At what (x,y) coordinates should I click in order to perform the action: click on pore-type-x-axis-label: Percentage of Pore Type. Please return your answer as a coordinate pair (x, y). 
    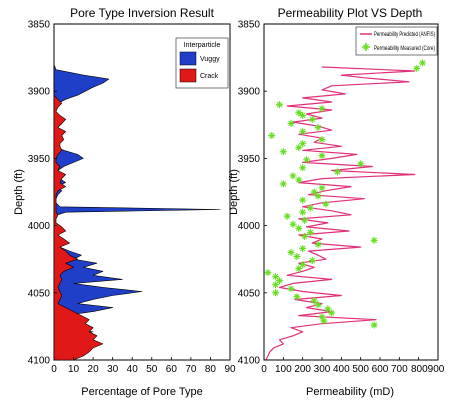
    Looking at the image, I should click on (142, 392).